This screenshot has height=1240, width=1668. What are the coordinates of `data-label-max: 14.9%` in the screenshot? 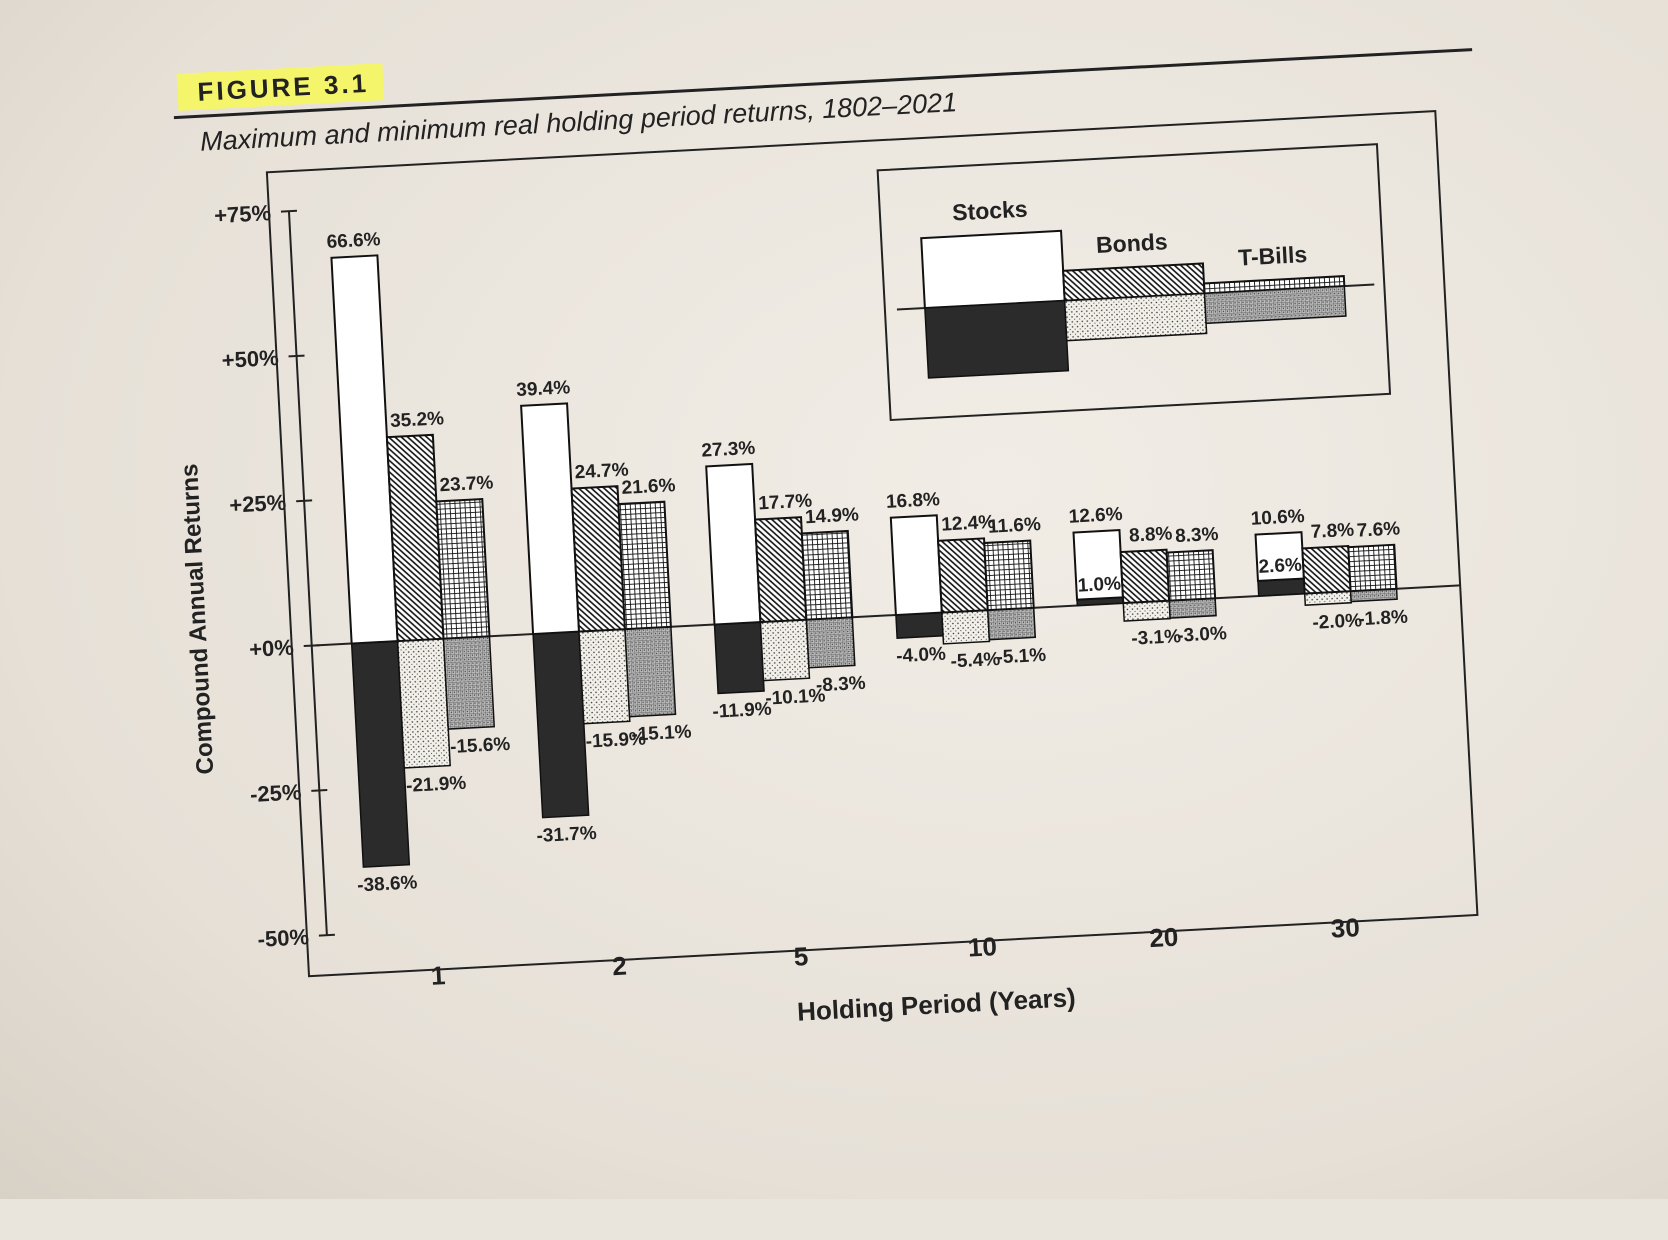 It's located at (832, 516).